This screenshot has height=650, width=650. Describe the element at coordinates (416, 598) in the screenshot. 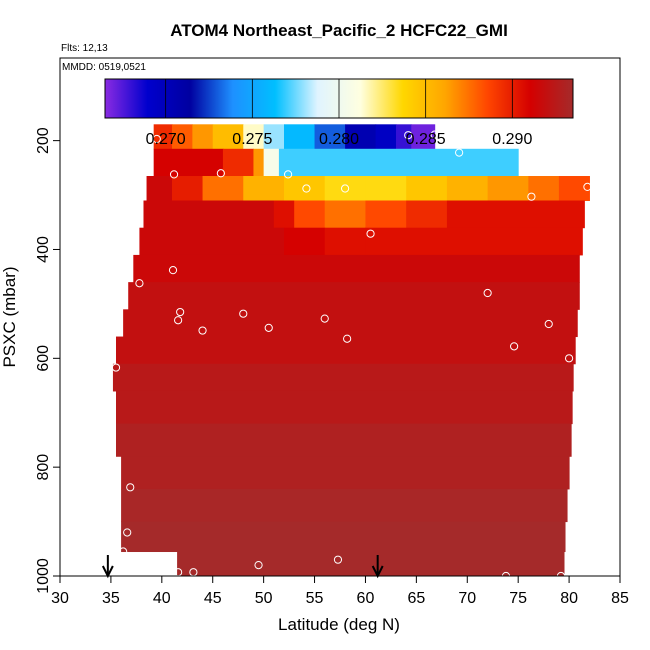

I see `x-tick-label: 65` at that location.